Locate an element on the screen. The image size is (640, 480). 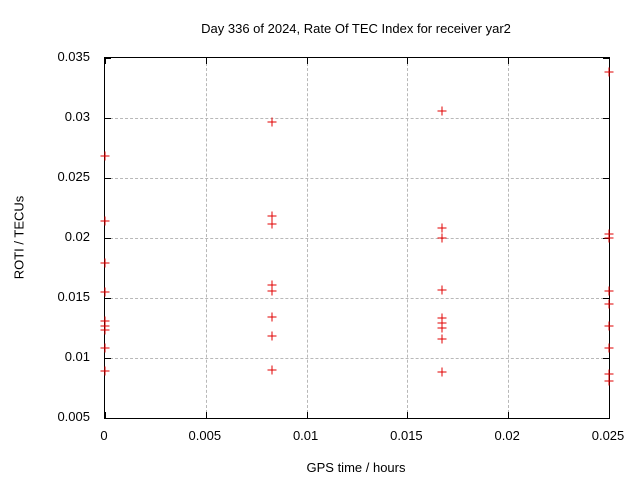
x-tick-label: 0.02 is located at coordinates (507, 435).